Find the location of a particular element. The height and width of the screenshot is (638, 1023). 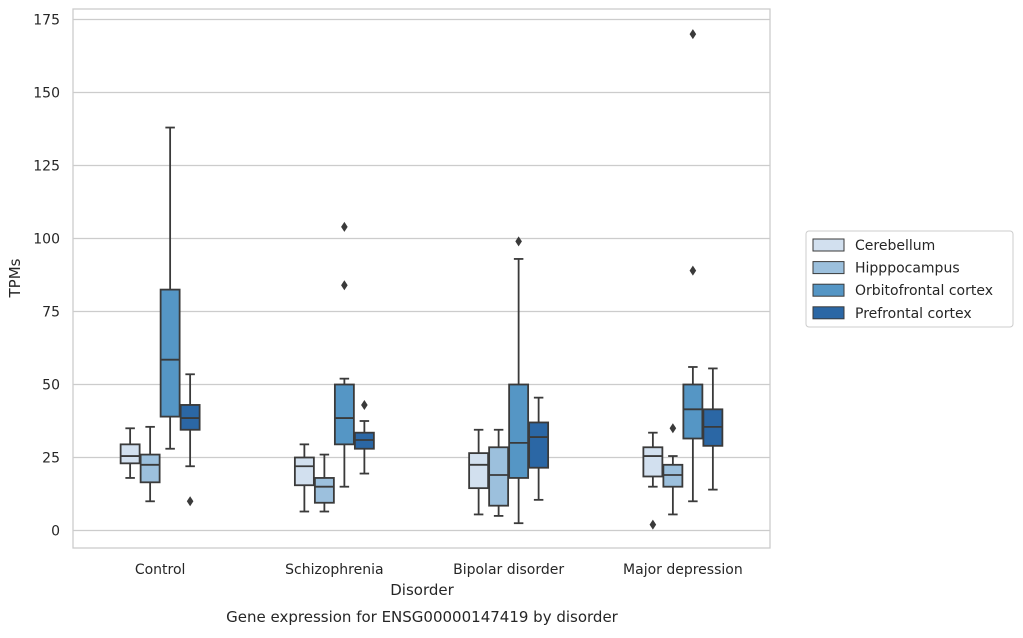

x-tick-label: Schizophrenia is located at coordinates (334, 570).